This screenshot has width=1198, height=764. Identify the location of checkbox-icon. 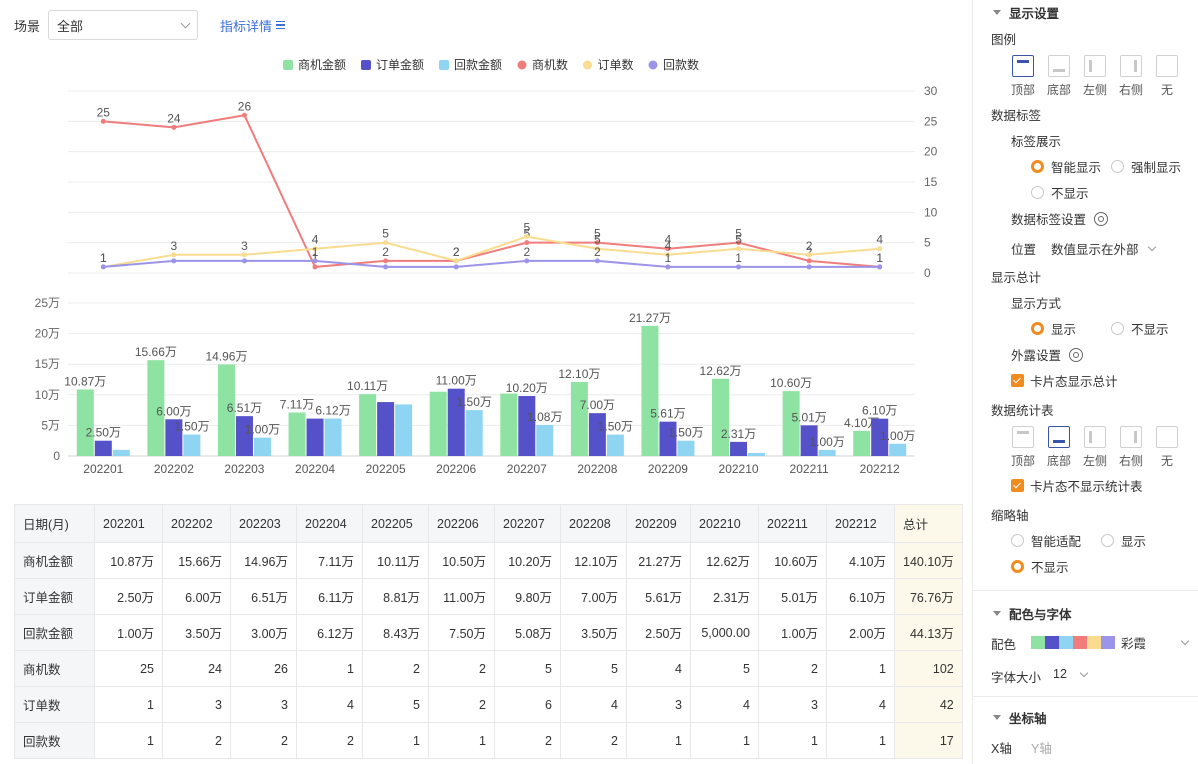
(1017, 485).